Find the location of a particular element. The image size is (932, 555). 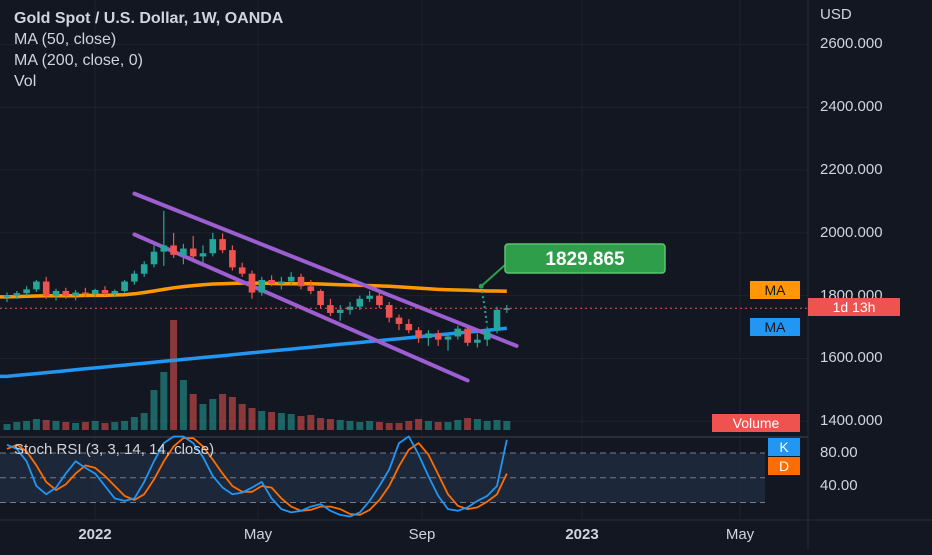

legend-vol: Vol is located at coordinates (25, 81).